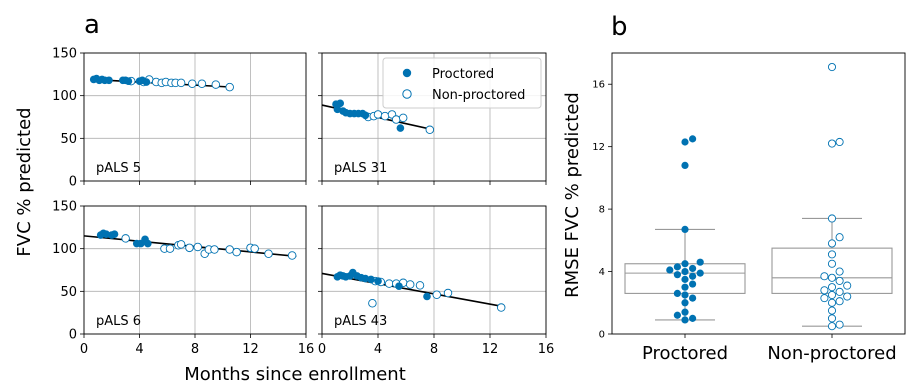  What do you see at coordinates (619, 27) in the screenshot?
I see `panel-label-b: b` at bounding box center [619, 27].